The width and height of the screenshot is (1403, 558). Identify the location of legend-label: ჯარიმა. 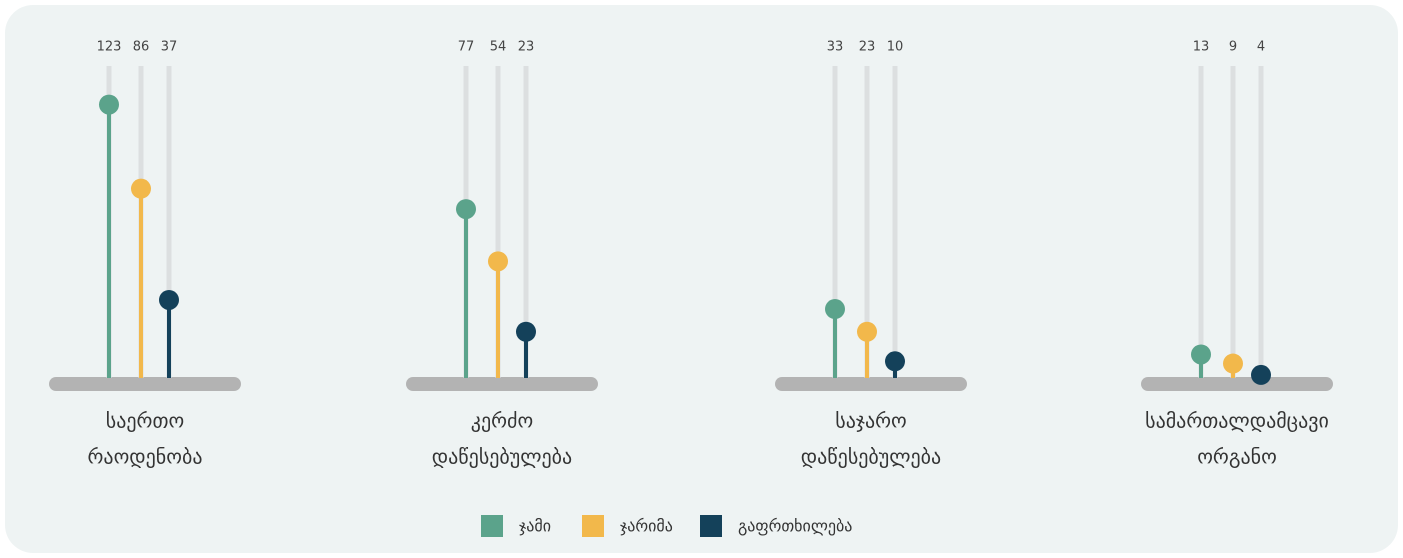
(646, 526).